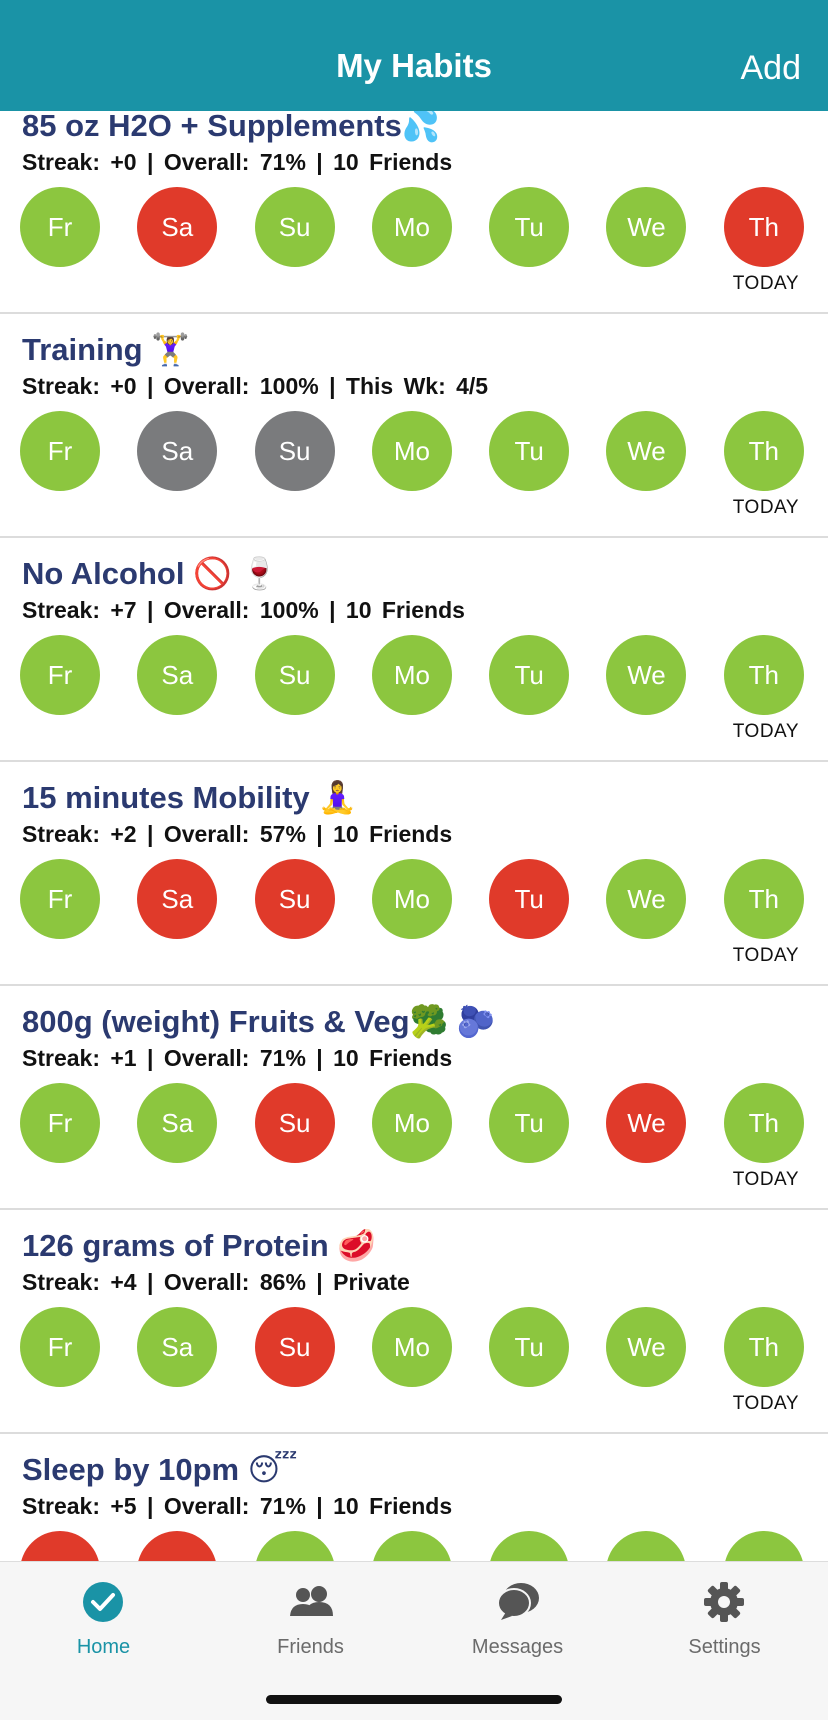 This screenshot has height=1720, width=828. Describe the element at coordinates (231, 127) in the screenshot. I see `habit-title: 85 oz H2O + Supplements💦` at that location.